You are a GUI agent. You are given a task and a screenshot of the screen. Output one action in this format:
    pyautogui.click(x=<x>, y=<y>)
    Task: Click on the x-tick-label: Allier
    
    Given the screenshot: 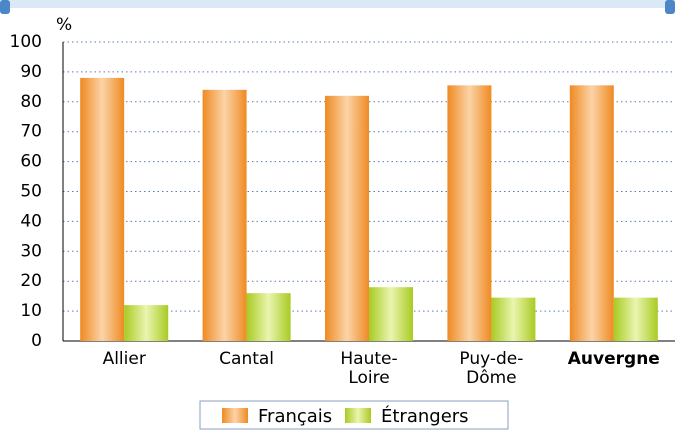 What is the action you would take?
    pyautogui.click(x=124, y=359)
    